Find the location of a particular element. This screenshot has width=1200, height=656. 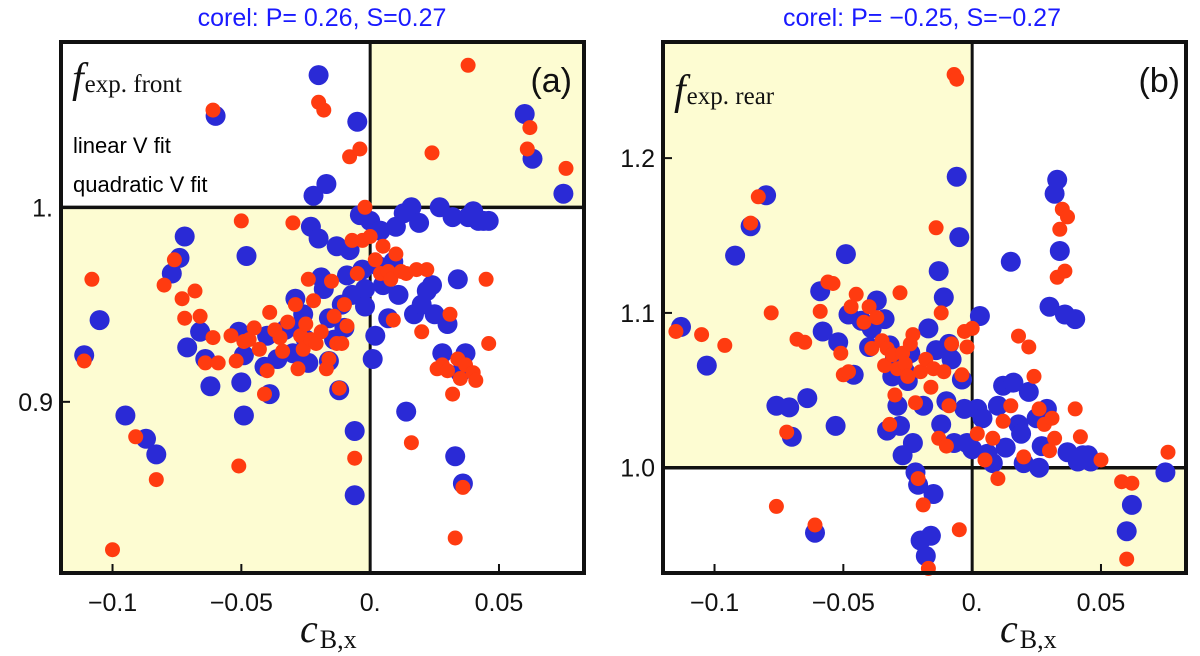

y-tick-label: 1.2 is located at coordinates (637, 159).